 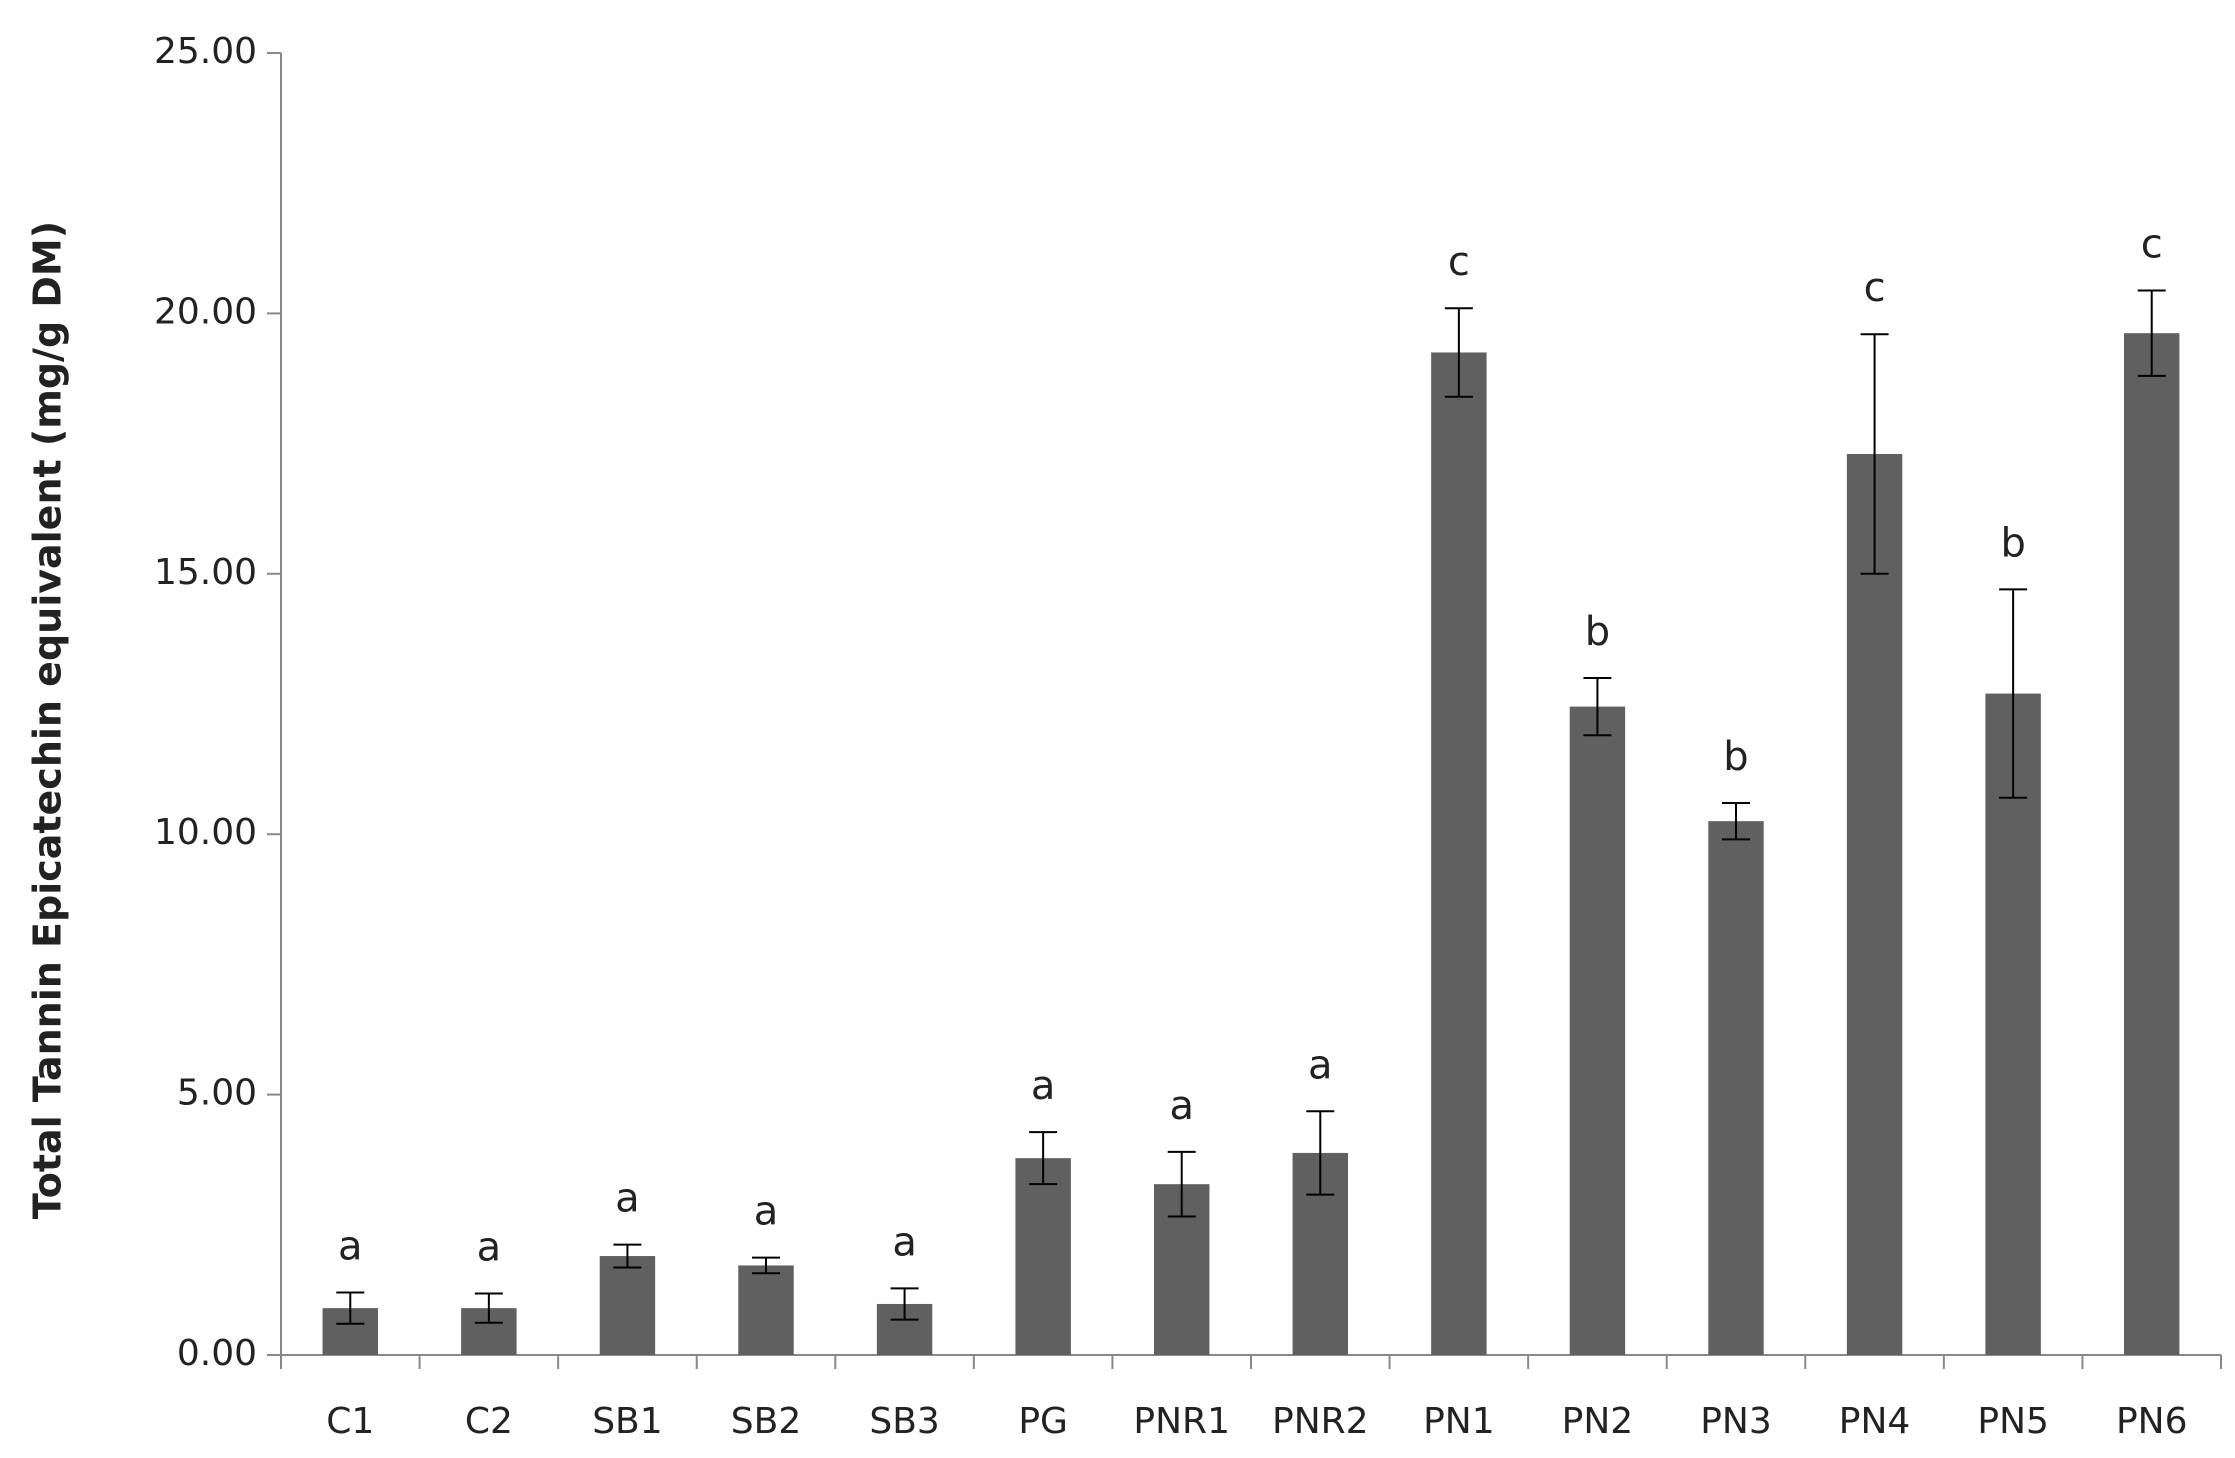 I want to click on y-tick-label: 0.00, so click(x=217, y=1353).